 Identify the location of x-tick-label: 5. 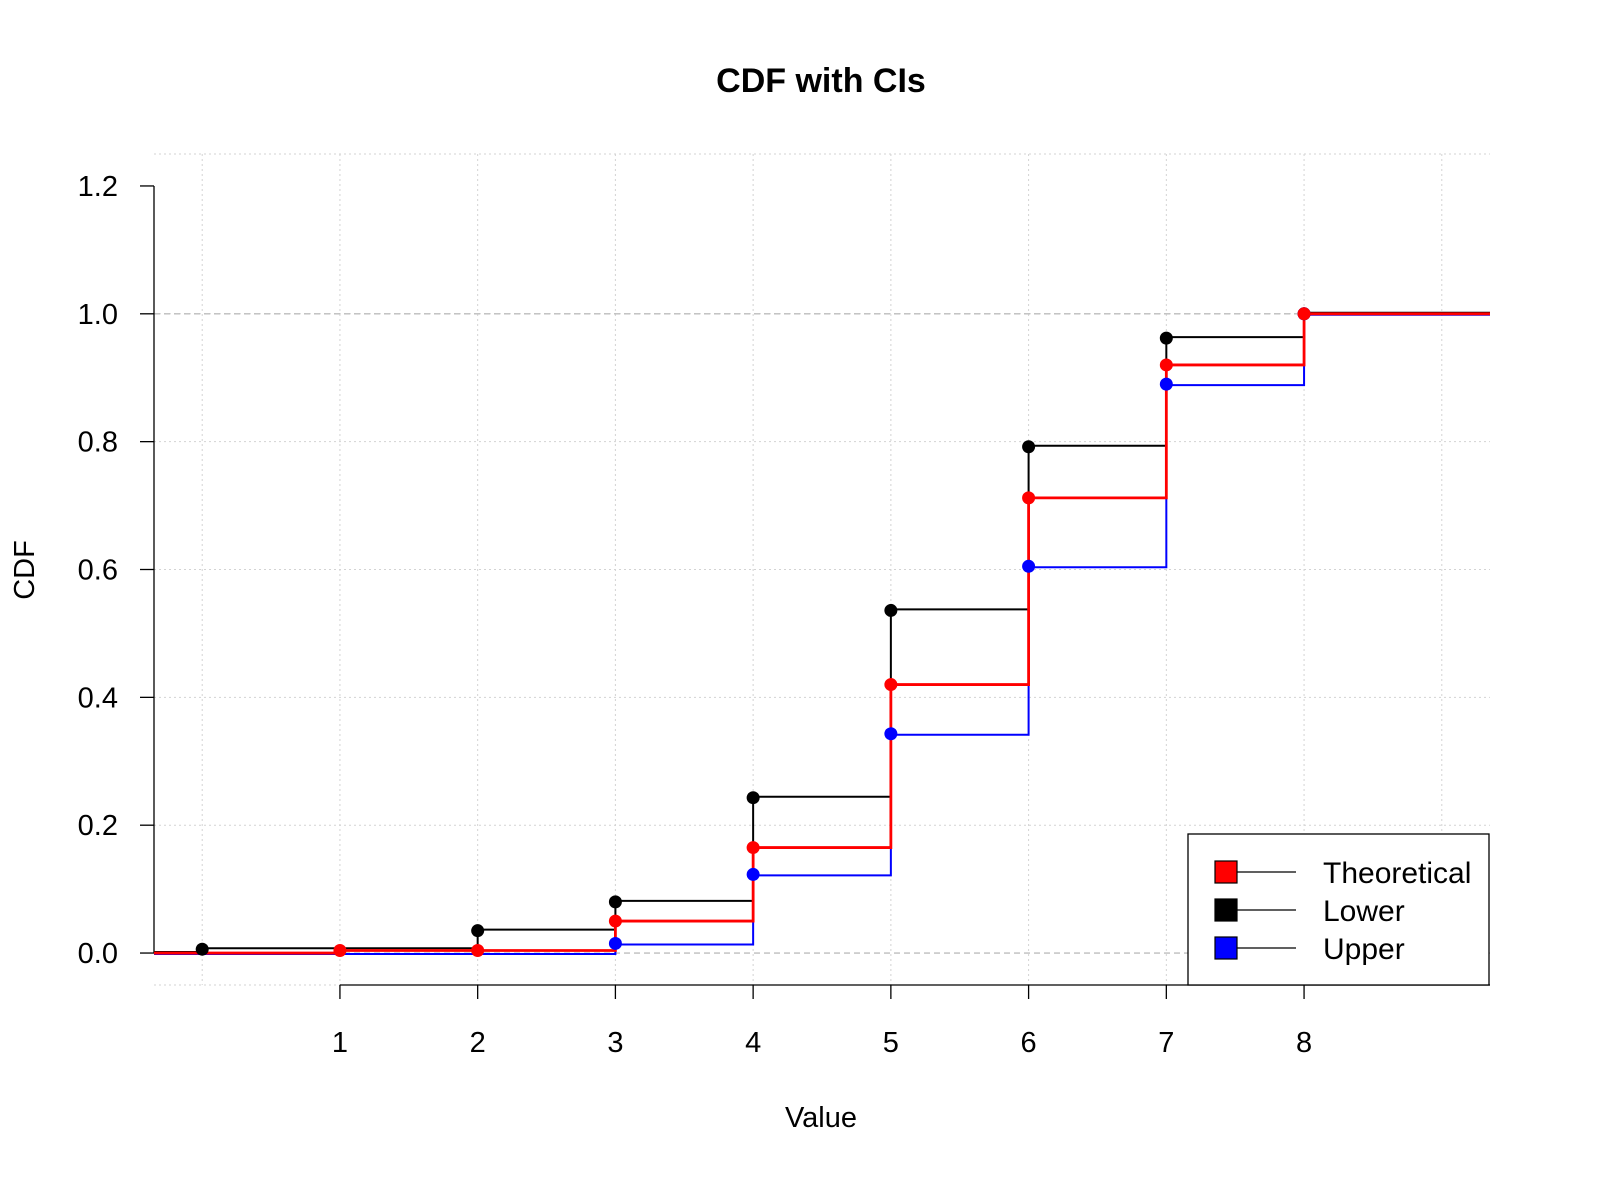
(891, 1043).